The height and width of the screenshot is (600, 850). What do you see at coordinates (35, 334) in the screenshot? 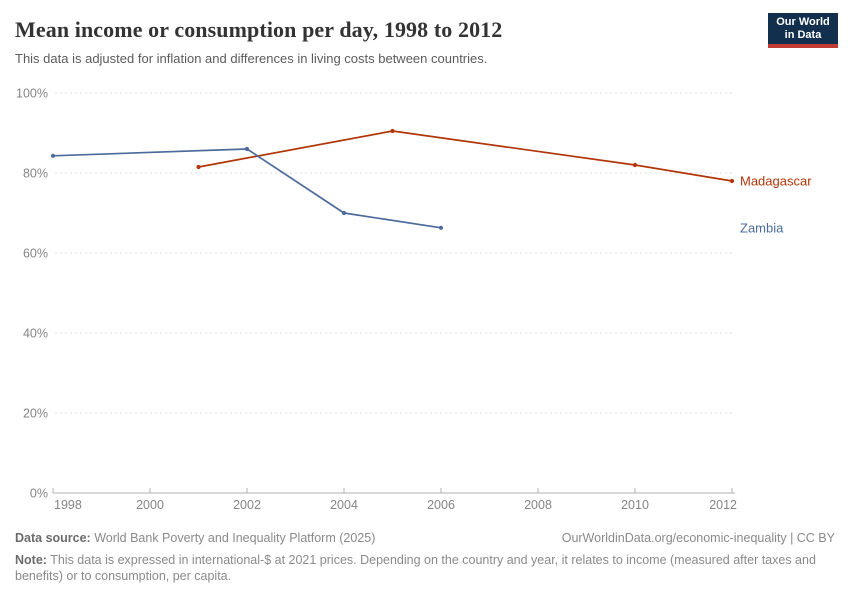
I see `y-tick-label-40: 40%` at bounding box center [35, 334].